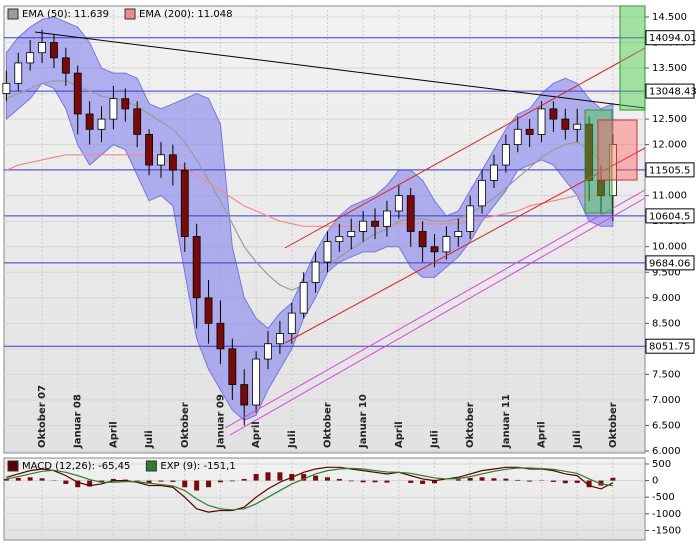  What do you see at coordinates (669, 347) in the screenshot?
I see `level-label: 8051.75` at bounding box center [669, 347].